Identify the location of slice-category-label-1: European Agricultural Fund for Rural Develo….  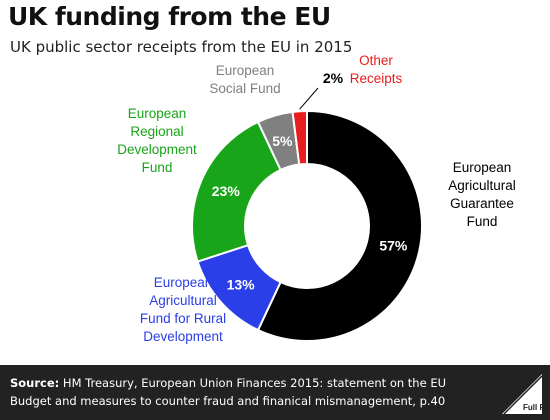
(183, 309).